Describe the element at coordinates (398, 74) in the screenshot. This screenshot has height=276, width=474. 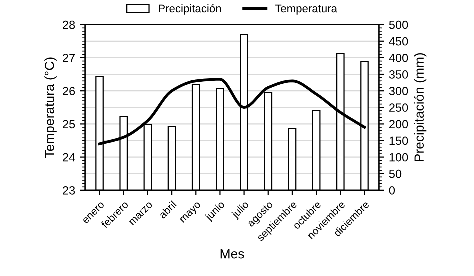
I see `y2-tick-label: 350` at that location.